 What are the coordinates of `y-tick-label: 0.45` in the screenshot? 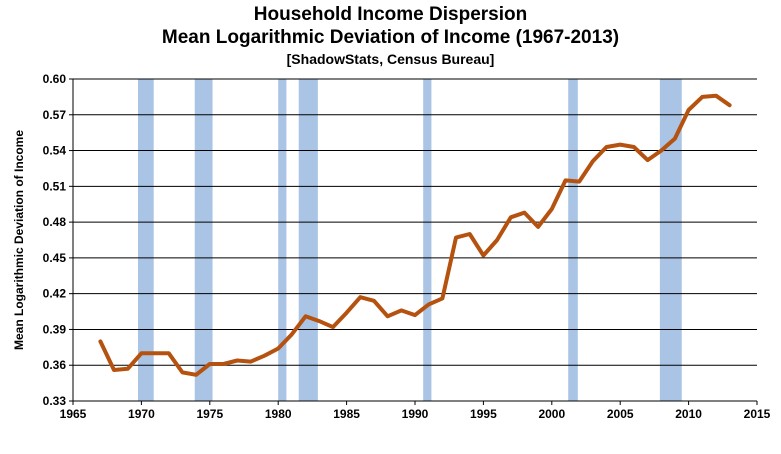 It's located at (55, 258).